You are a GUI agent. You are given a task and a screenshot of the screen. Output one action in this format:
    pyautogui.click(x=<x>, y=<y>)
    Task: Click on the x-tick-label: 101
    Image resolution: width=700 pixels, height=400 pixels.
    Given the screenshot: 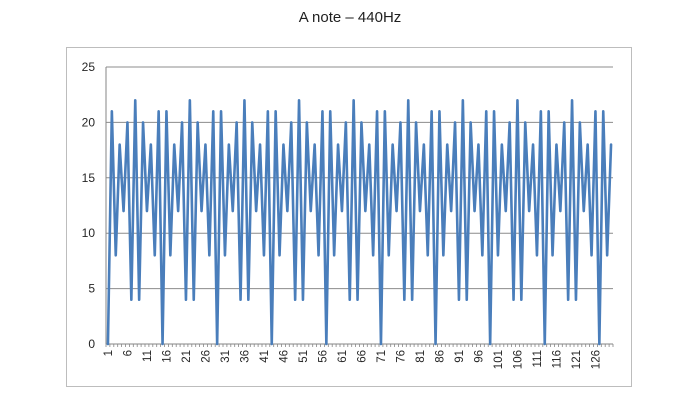 What is the action you would take?
    pyautogui.click(x=499, y=359)
    